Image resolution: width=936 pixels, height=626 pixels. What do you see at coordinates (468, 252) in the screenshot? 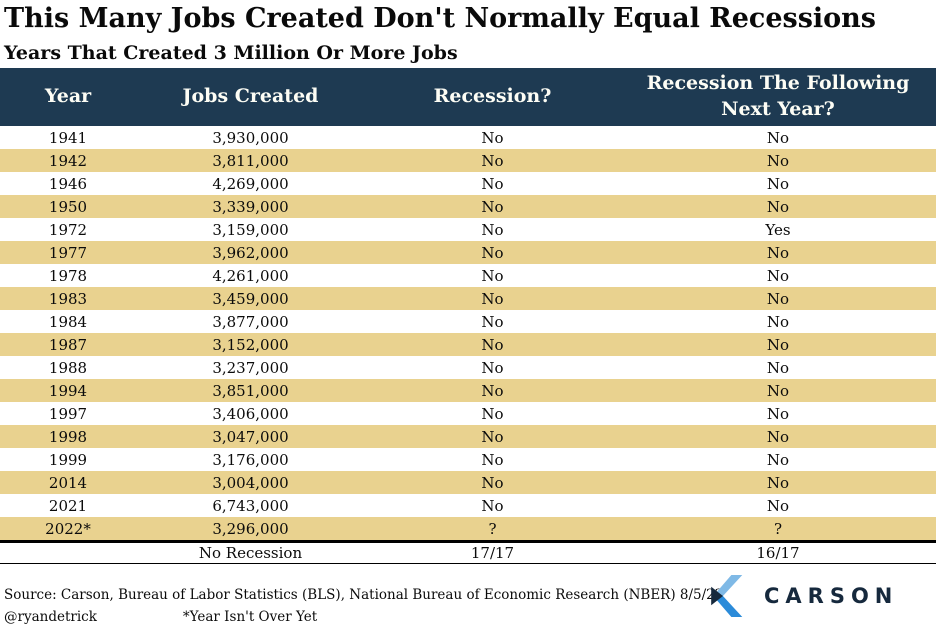
I see `table-row: 1977 3,962,000 No No` at bounding box center [468, 252].